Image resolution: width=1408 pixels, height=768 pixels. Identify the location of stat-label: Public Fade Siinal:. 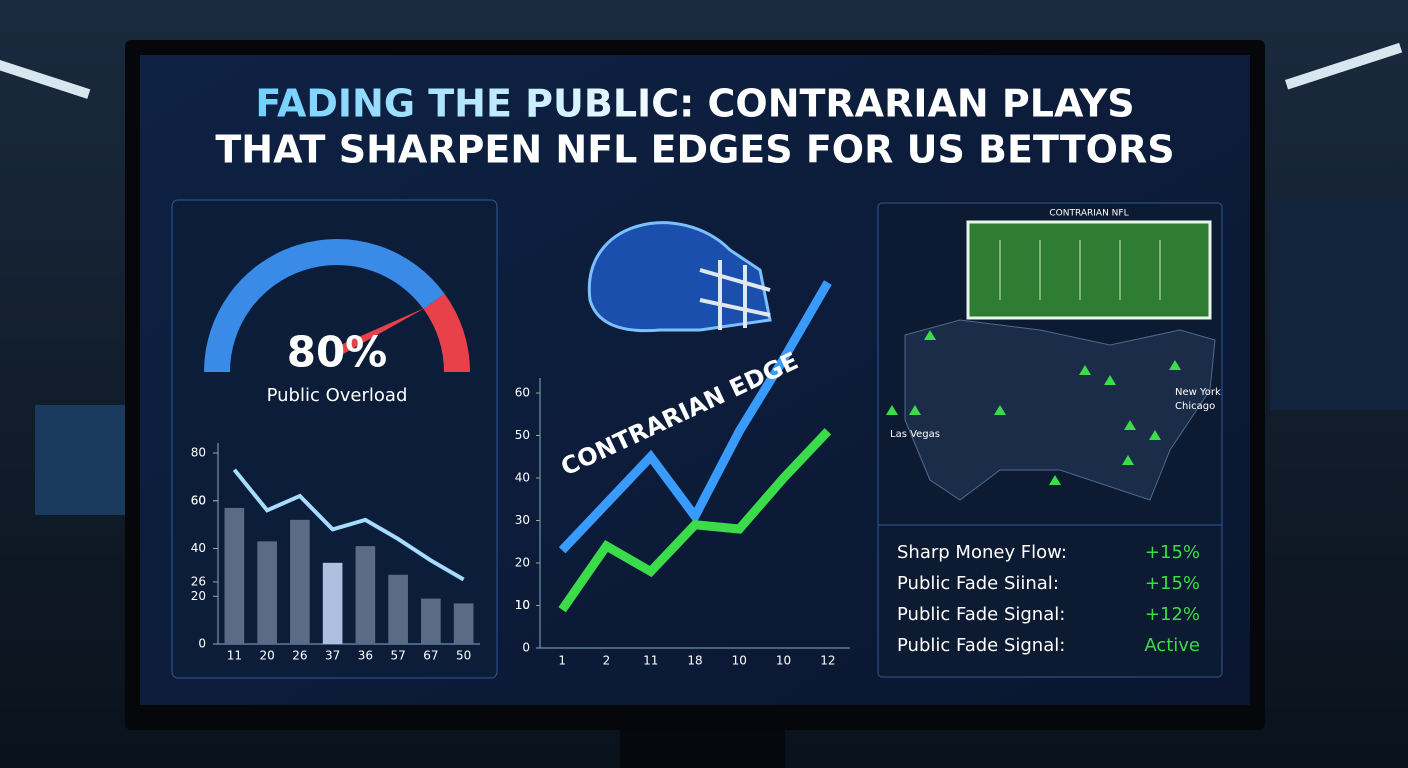
(978, 583).